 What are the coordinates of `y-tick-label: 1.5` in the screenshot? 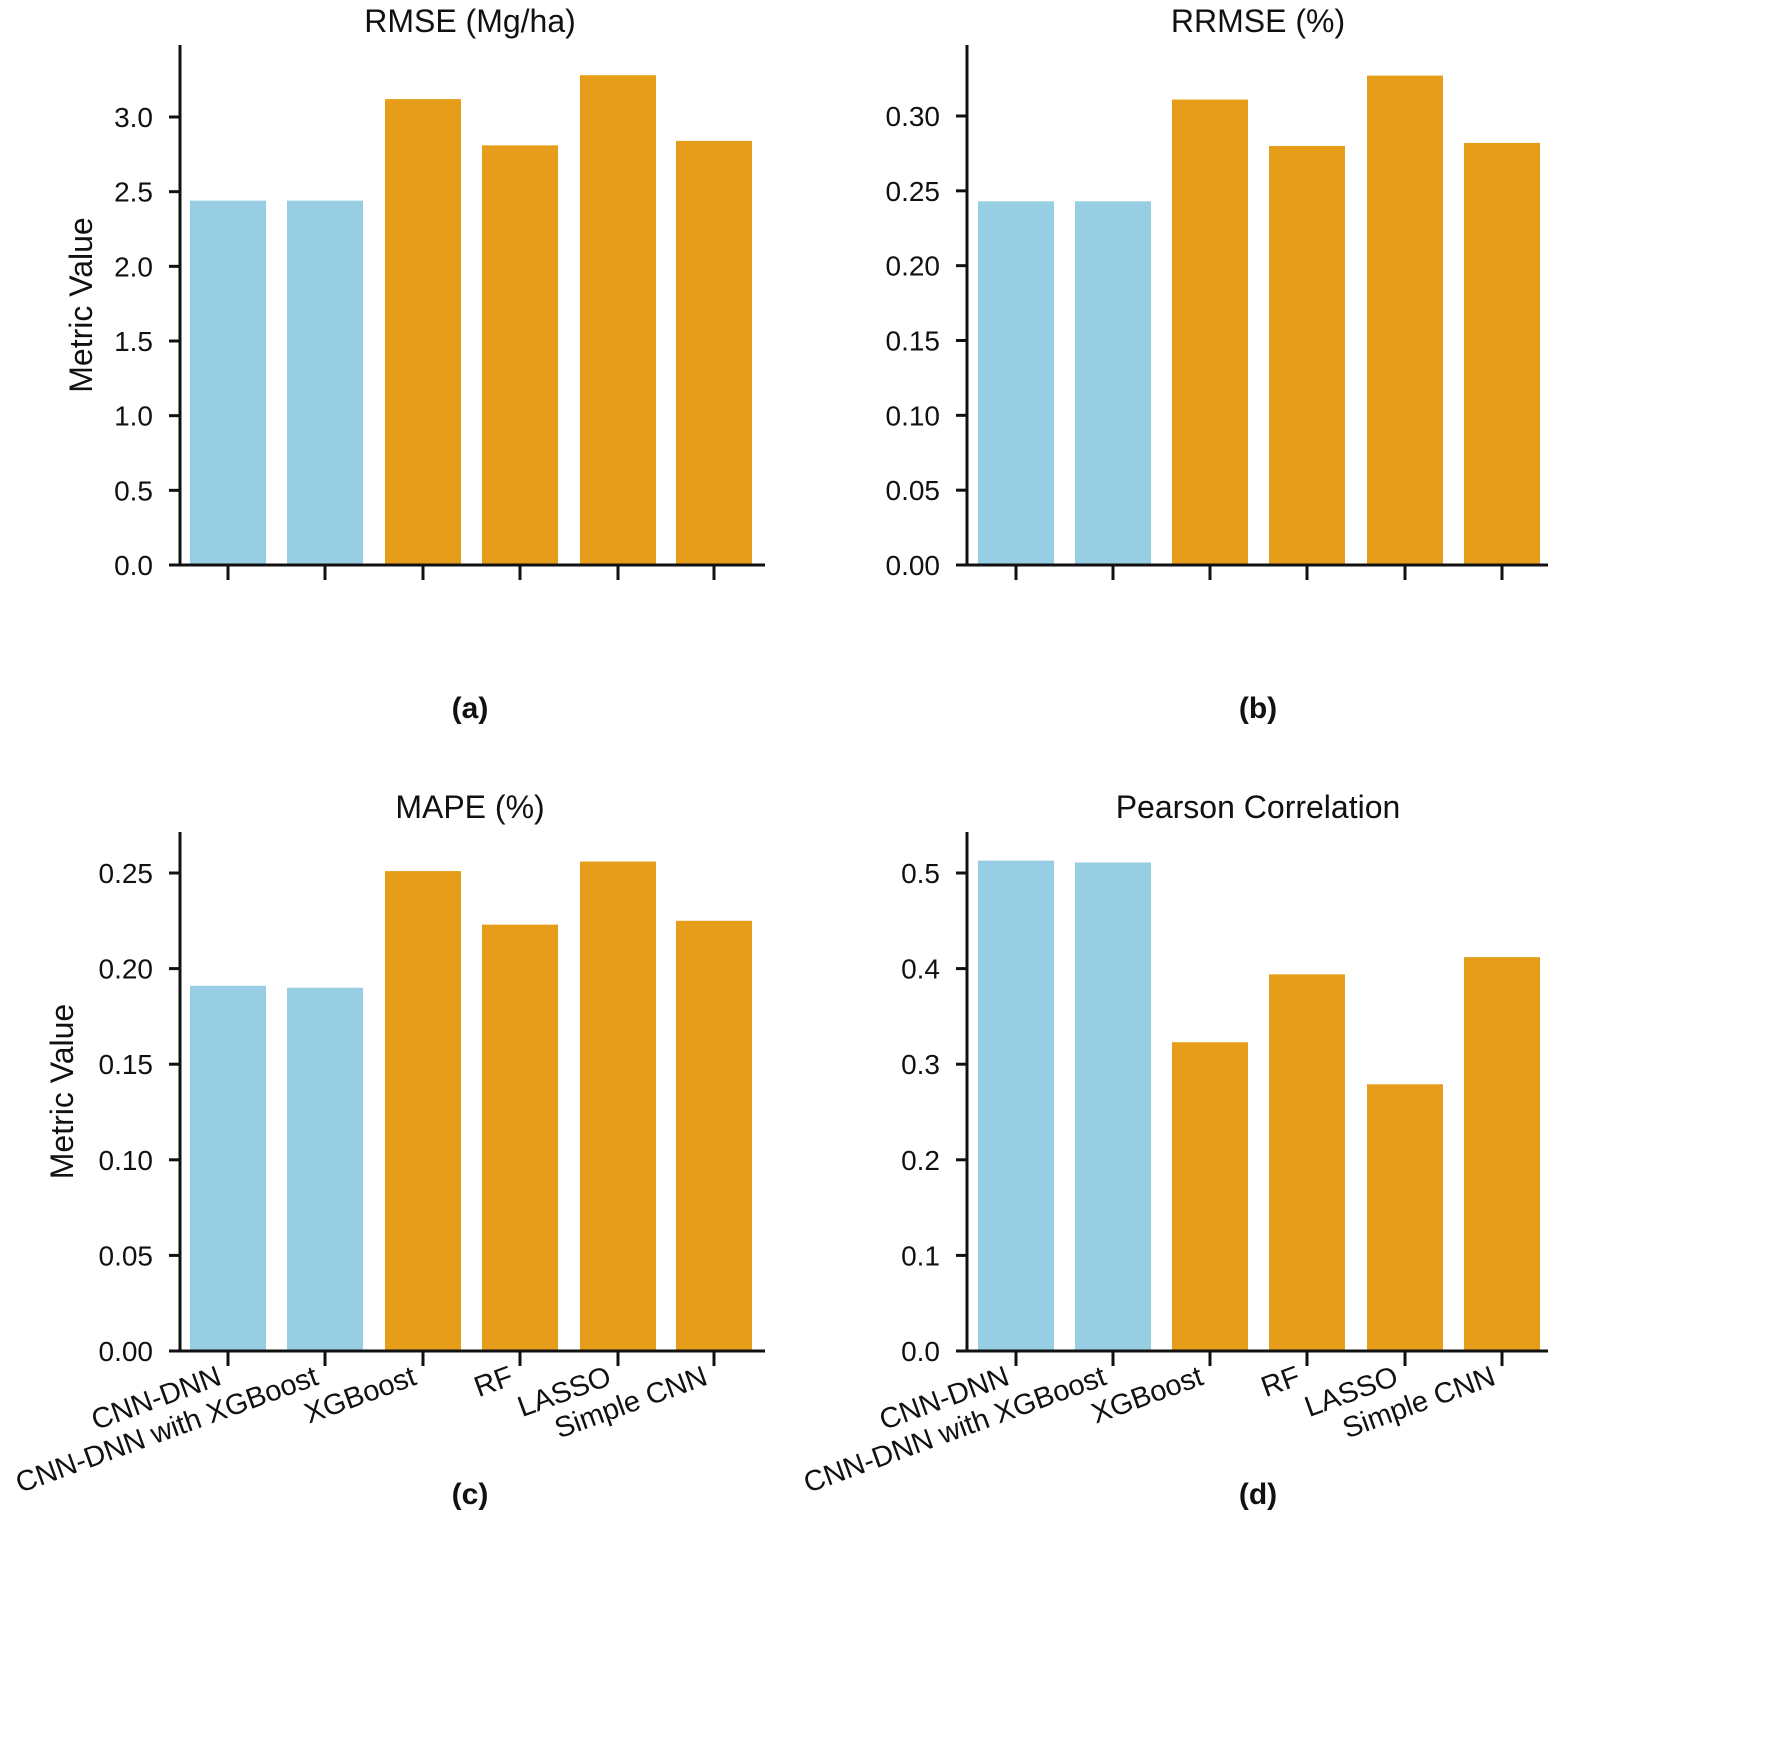 It's located at (133, 341).